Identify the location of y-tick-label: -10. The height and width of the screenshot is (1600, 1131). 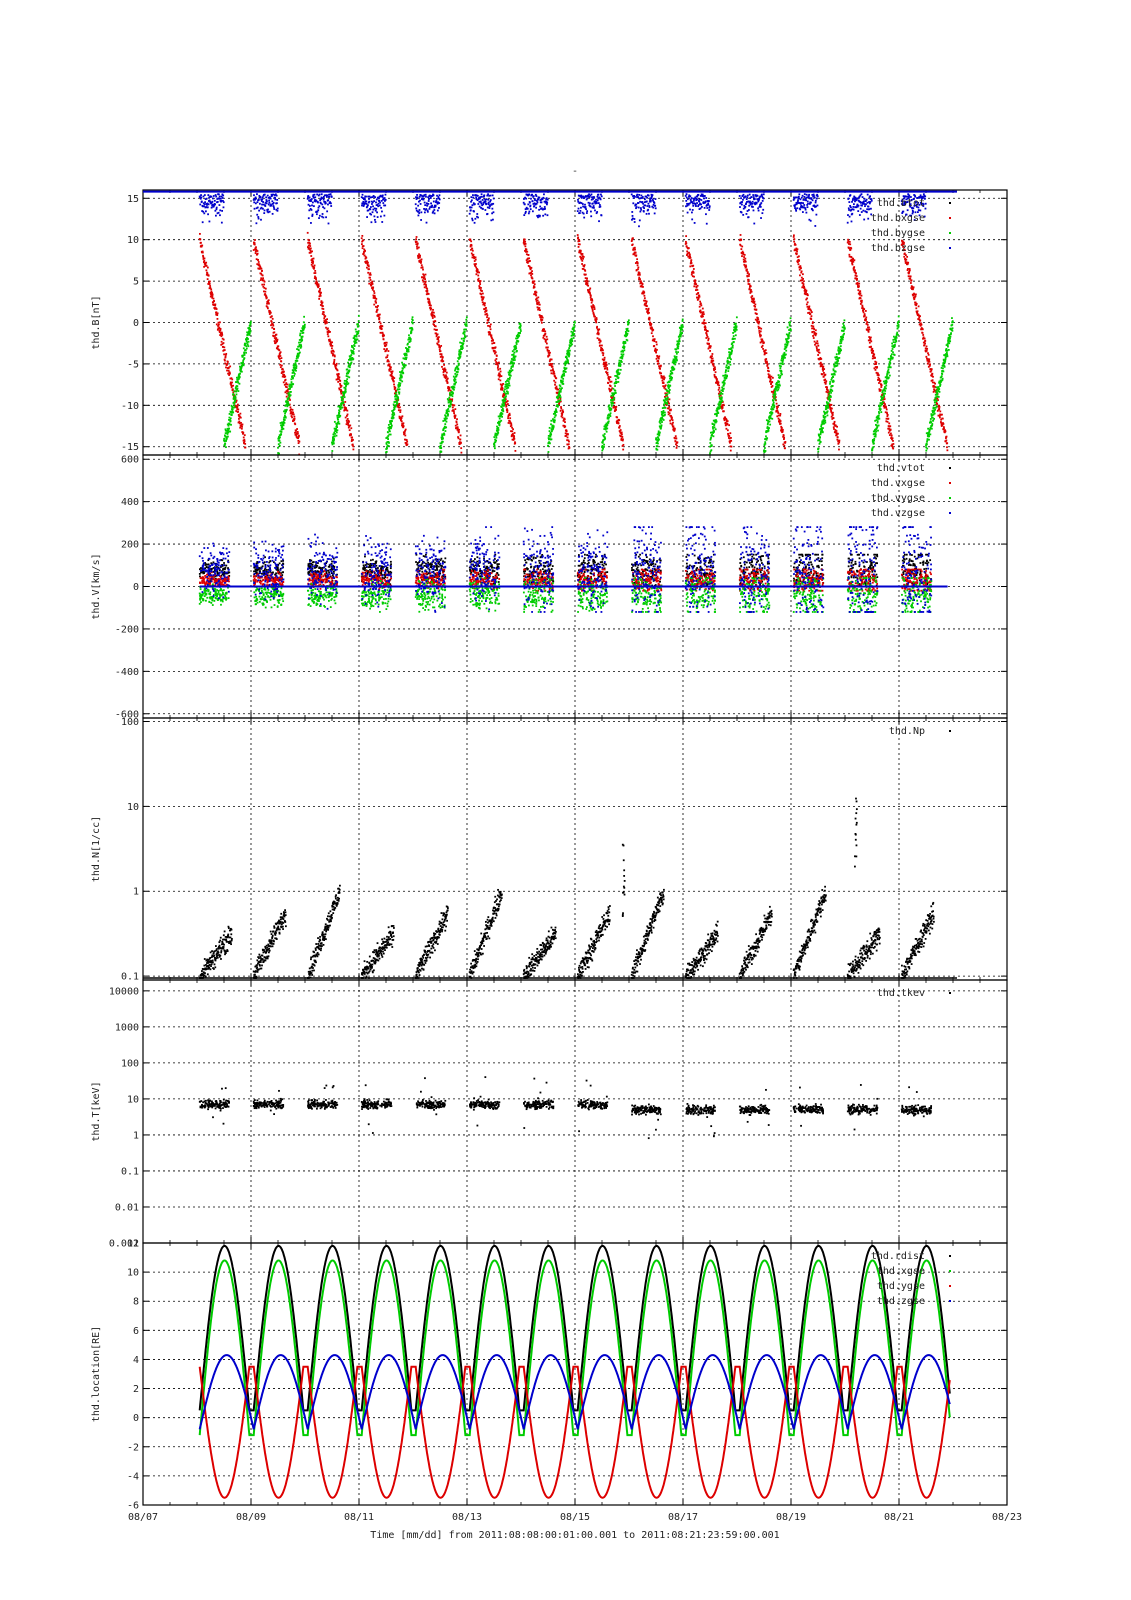
(130, 406).